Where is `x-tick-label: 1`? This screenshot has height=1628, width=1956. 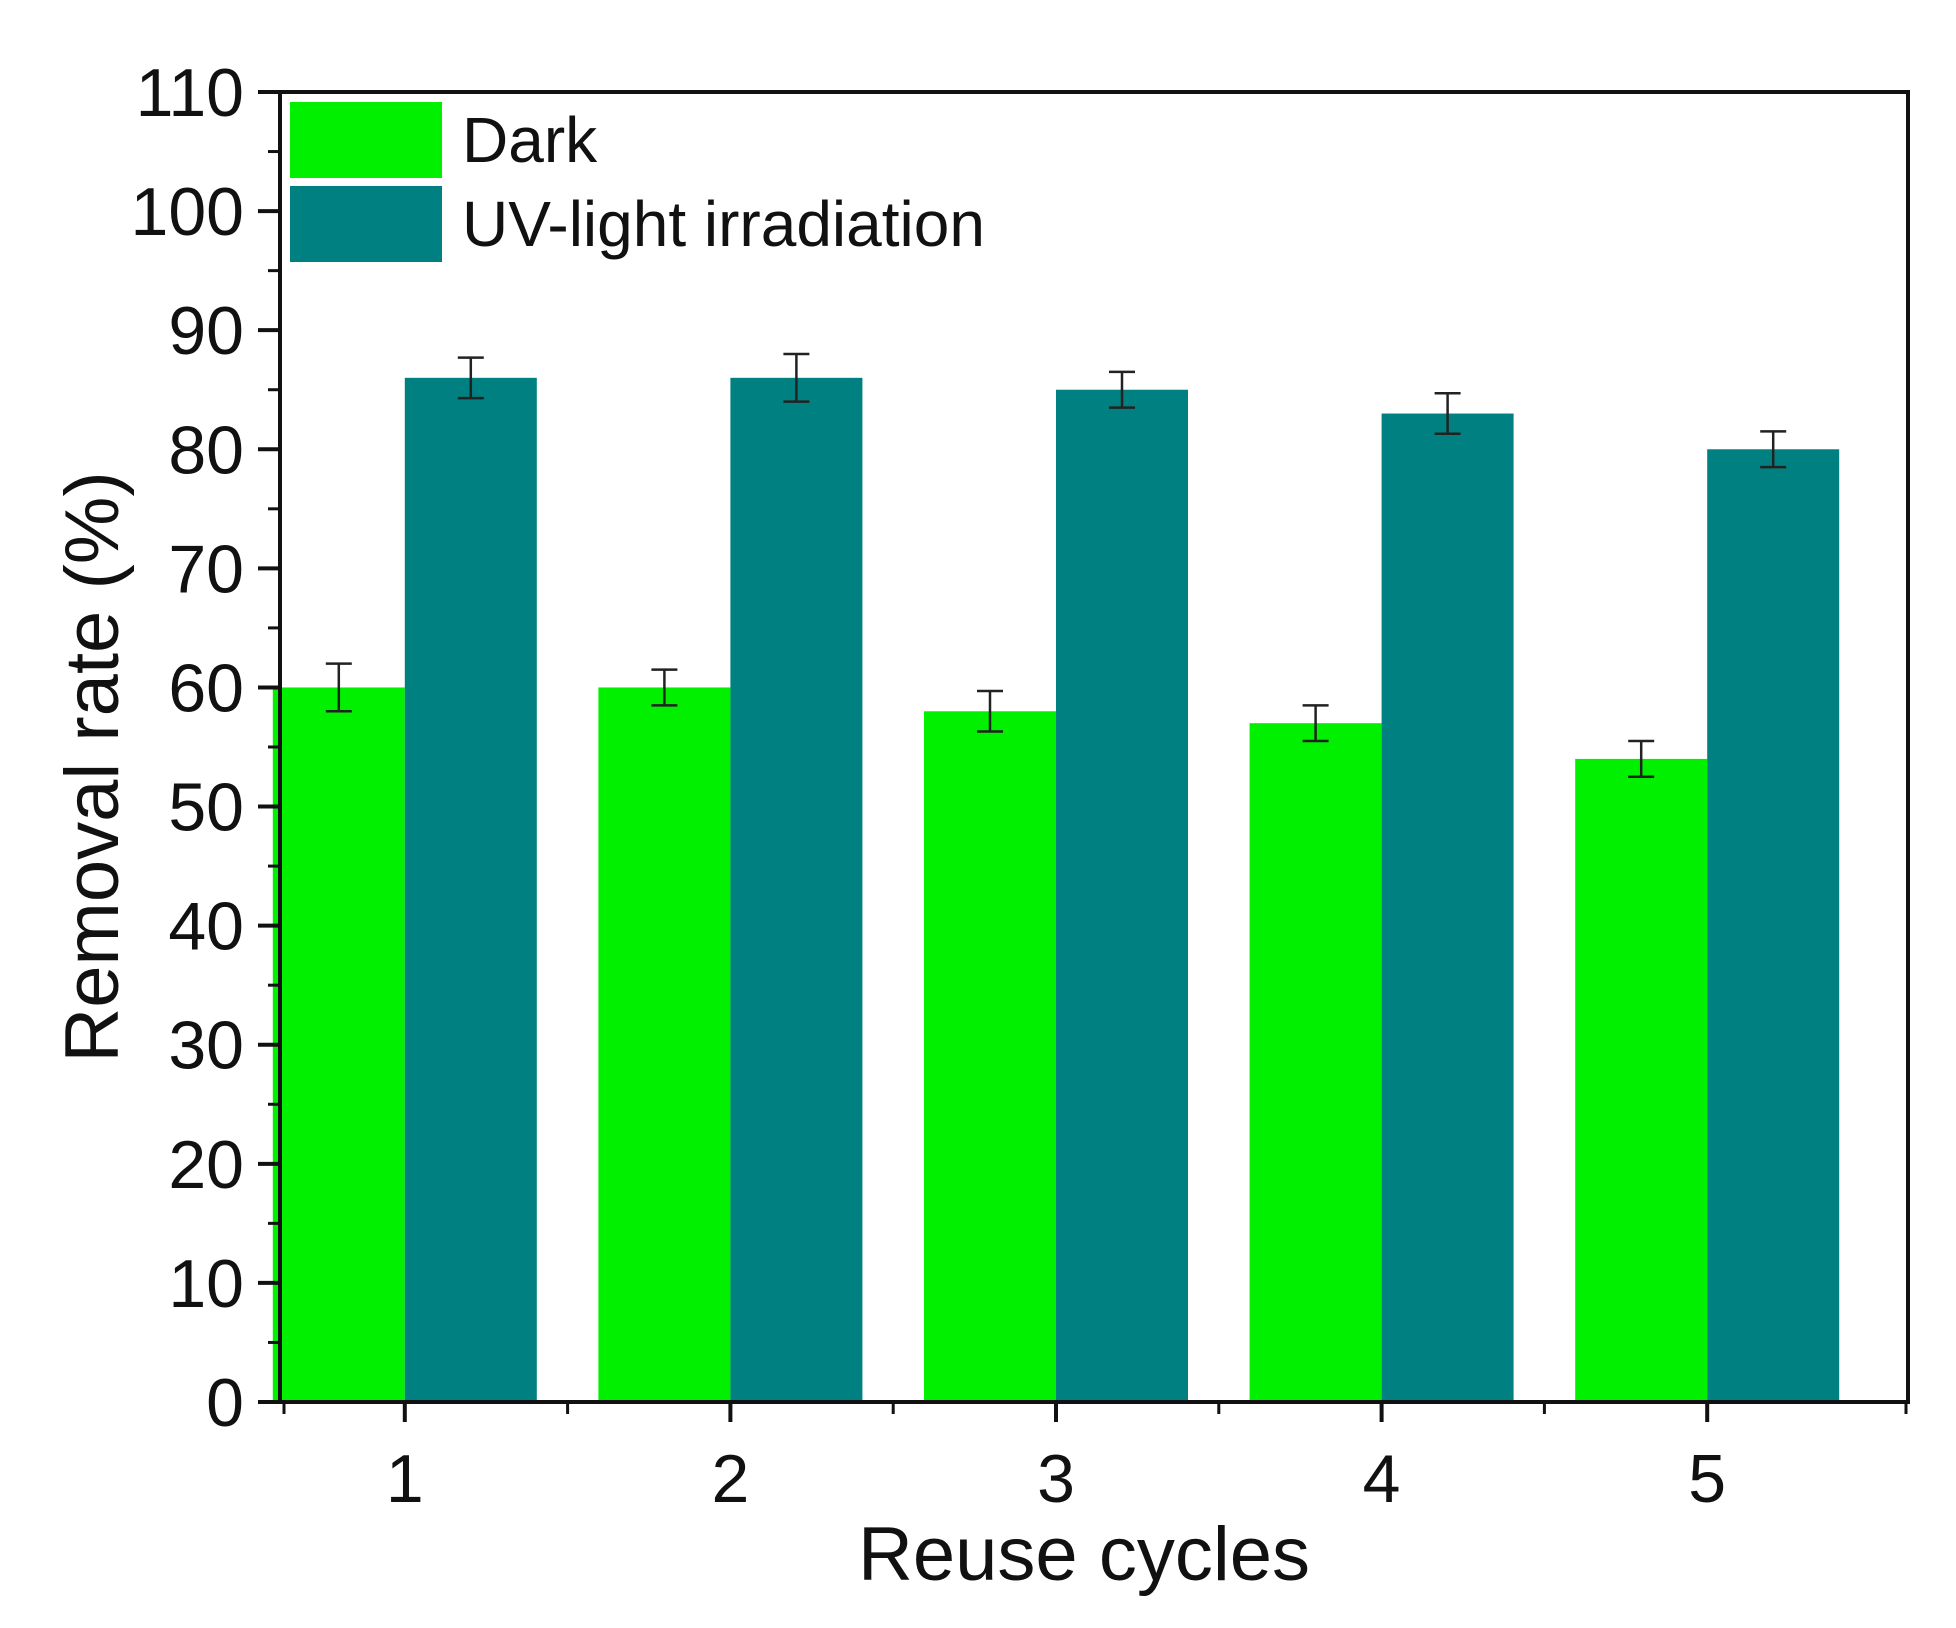
x-tick-label: 1 is located at coordinates (405, 1479).